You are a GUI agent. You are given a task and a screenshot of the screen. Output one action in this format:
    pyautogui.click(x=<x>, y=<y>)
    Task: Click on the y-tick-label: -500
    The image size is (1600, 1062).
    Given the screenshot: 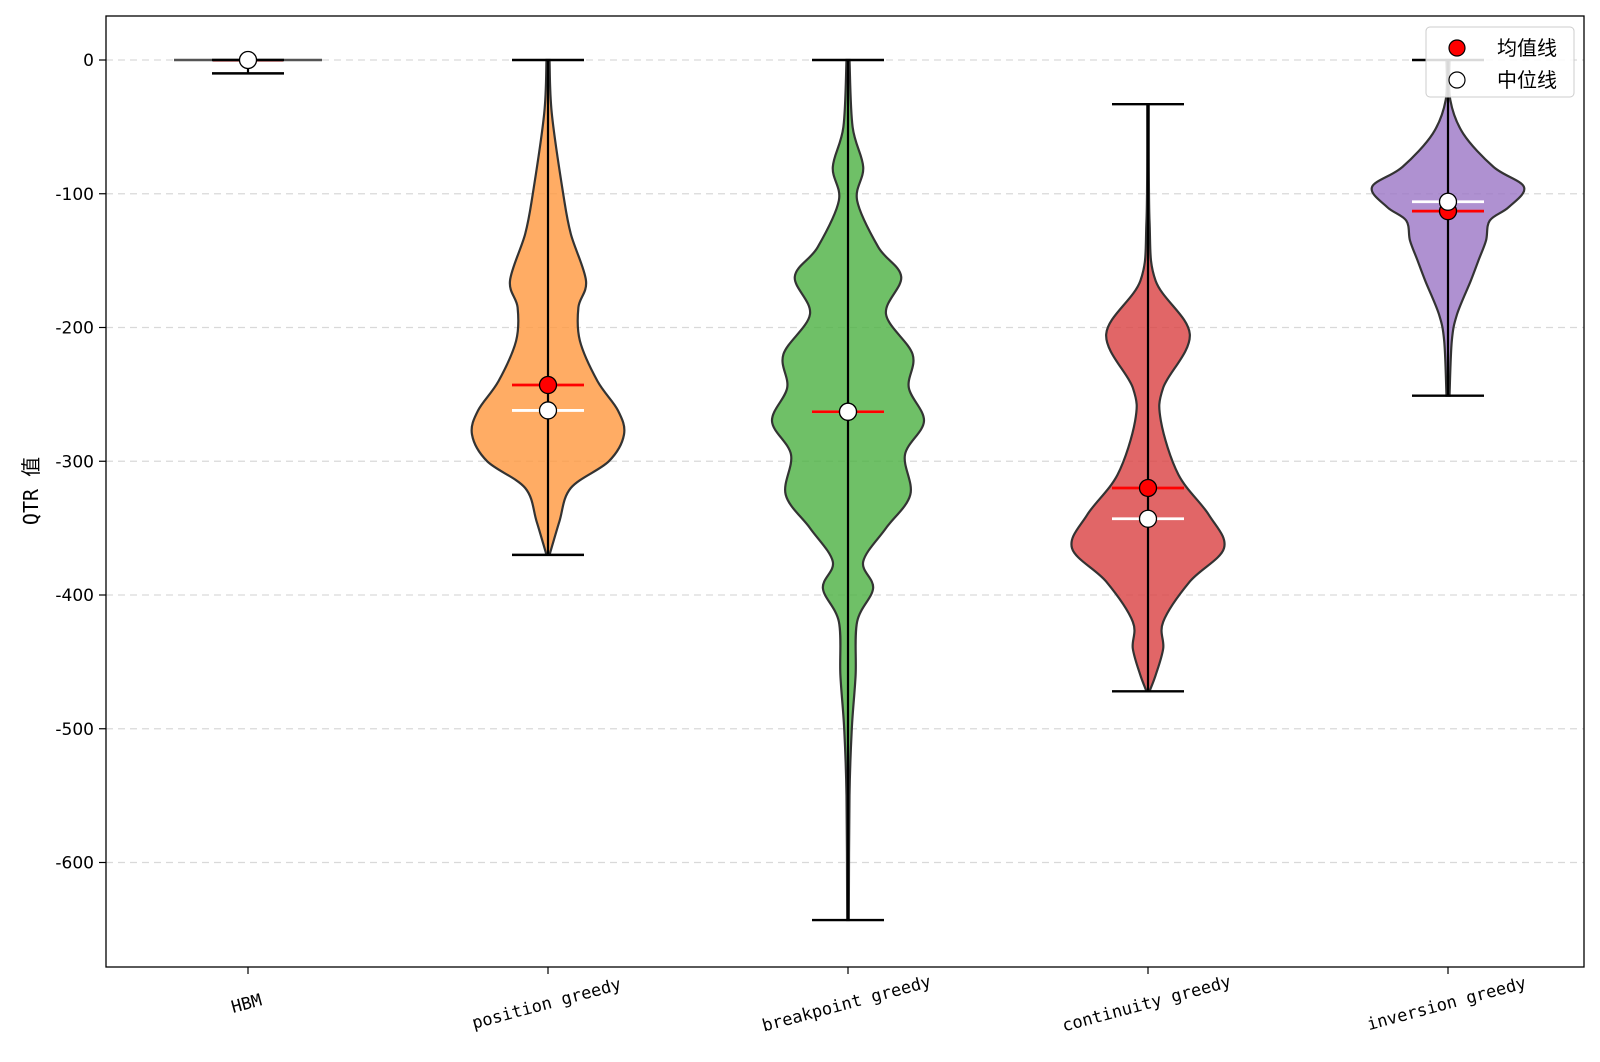 What is the action you would take?
    pyautogui.click(x=74, y=730)
    